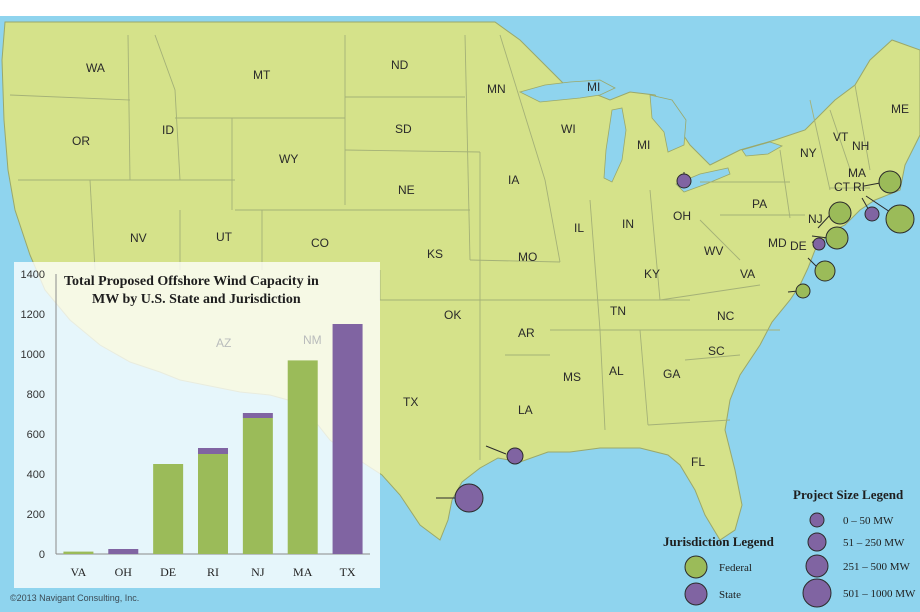  Describe the element at coordinates (403, 129) in the screenshot. I see `state-label-sd: SD` at that location.